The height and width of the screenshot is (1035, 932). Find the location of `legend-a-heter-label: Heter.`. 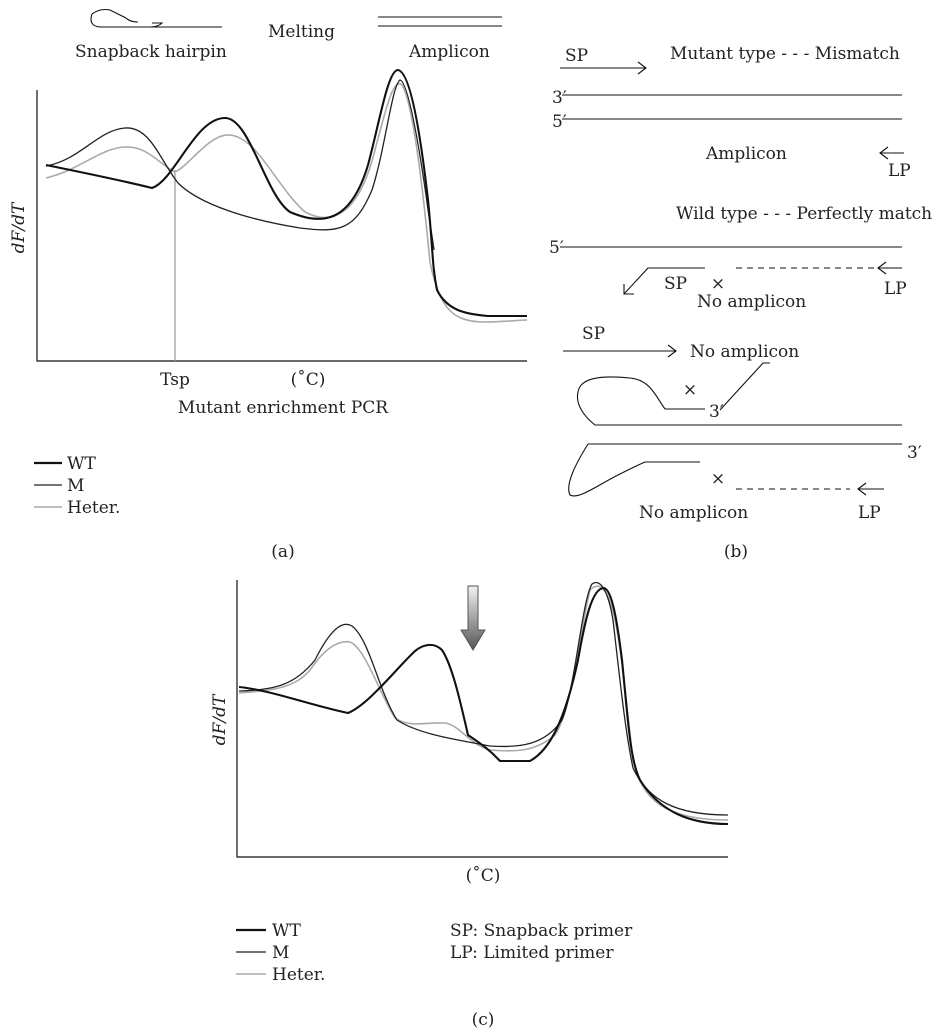

legend-a-heter-label: Heter. is located at coordinates (93, 508).